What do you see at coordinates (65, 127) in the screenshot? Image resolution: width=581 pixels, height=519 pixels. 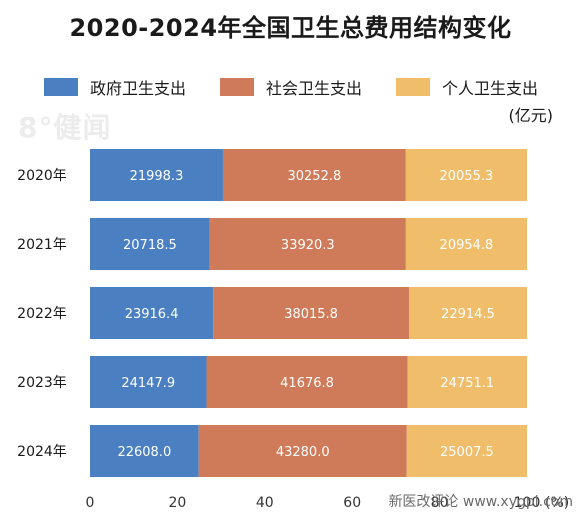 I see `watermark-logo: 8°健闻` at bounding box center [65, 127].